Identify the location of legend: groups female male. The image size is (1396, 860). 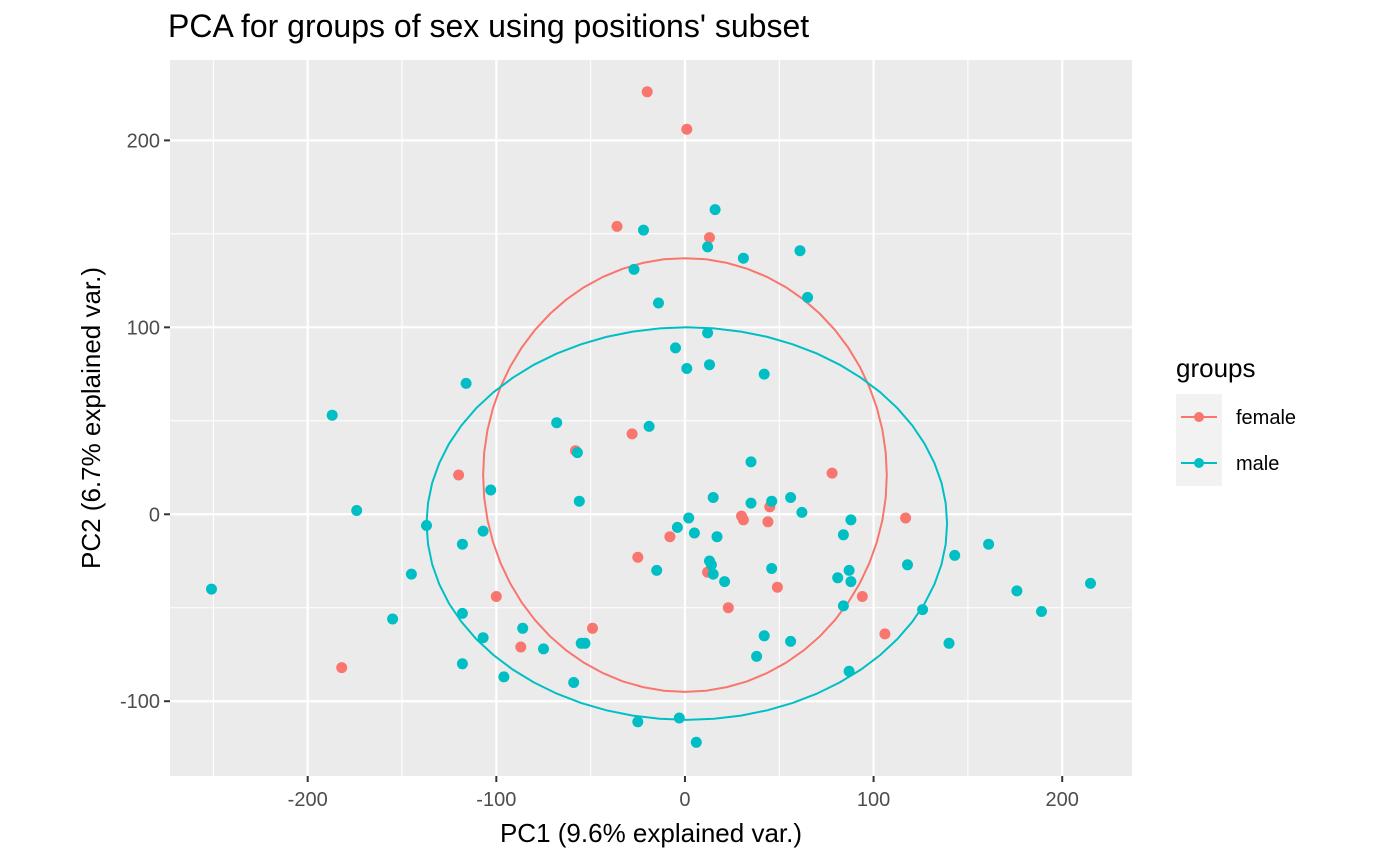
(1236, 419).